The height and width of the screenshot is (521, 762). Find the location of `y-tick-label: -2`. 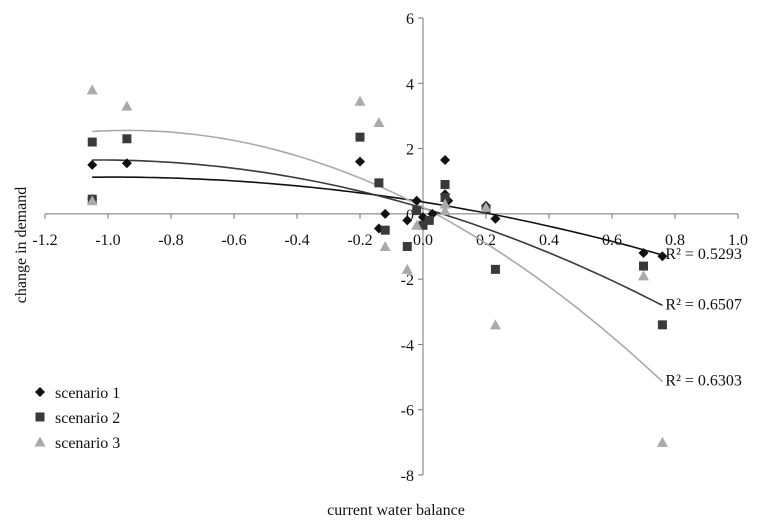

y-tick-label: -2 is located at coordinates (407, 280).